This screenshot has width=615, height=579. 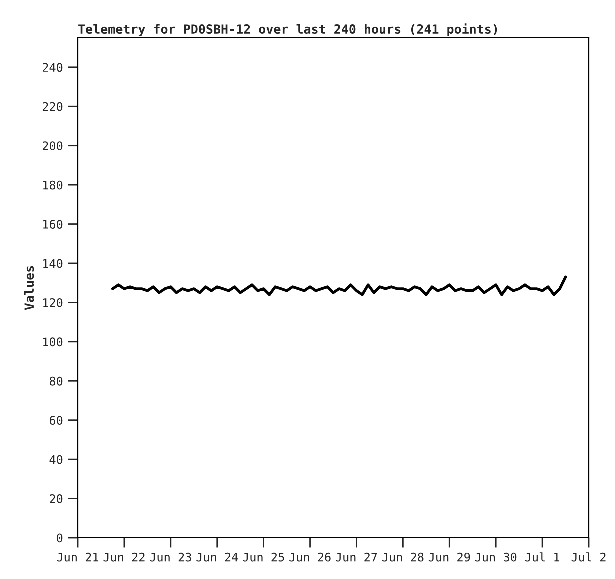 What do you see at coordinates (53, 303) in the screenshot?
I see `y-tick-label: 120` at bounding box center [53, 303].